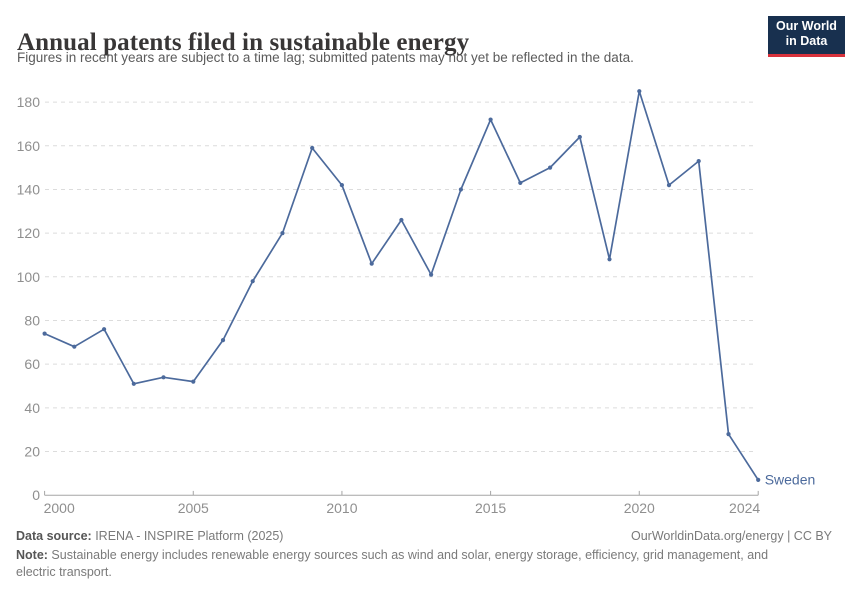 This screenshot has height=600, width=850. I want to click on y-tick-label: 80, so click(32, 320).